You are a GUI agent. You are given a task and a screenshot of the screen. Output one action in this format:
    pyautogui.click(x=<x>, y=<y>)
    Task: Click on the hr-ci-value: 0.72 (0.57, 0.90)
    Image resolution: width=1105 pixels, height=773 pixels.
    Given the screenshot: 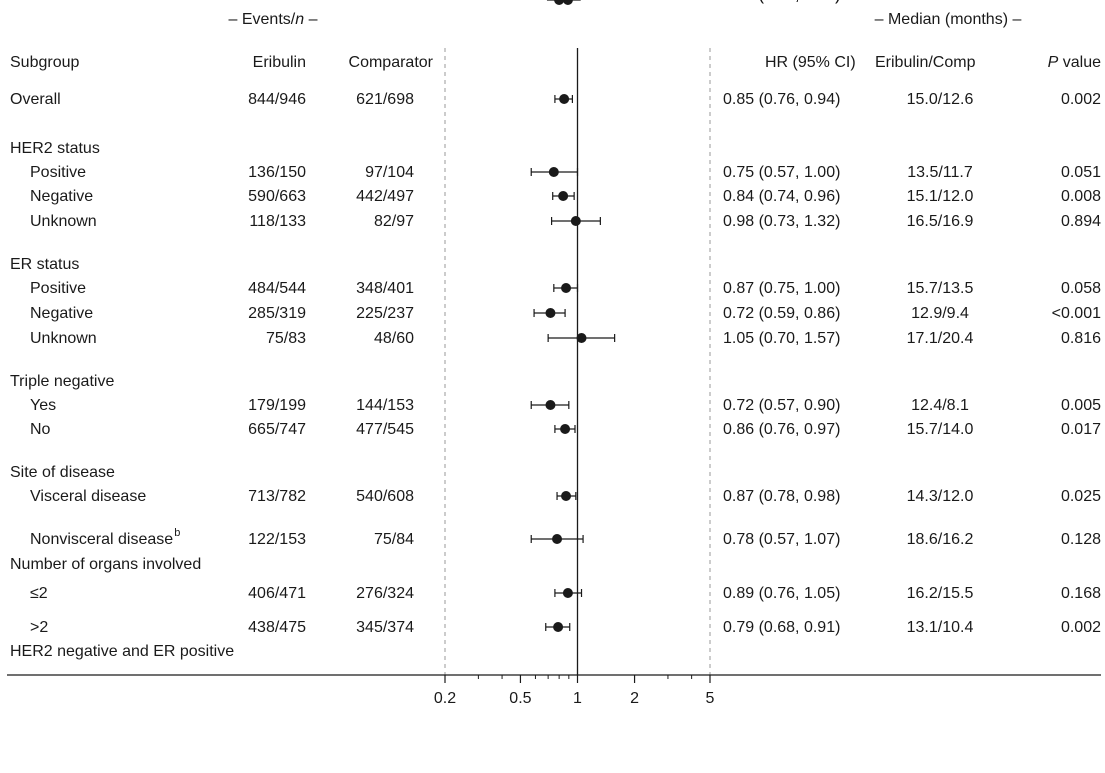 What is the action you would take?
    pyautogui.click(x=781, y=405)
    